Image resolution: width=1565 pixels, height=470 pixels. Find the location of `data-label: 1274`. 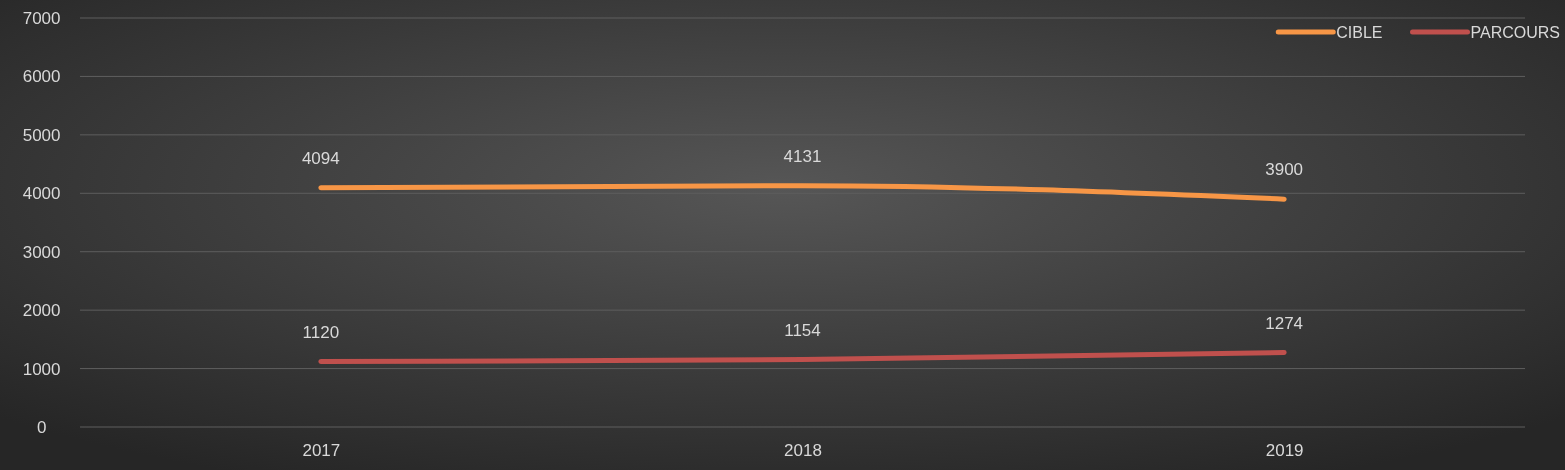

data-label: 1274 is located at coordinates (1284, 323).